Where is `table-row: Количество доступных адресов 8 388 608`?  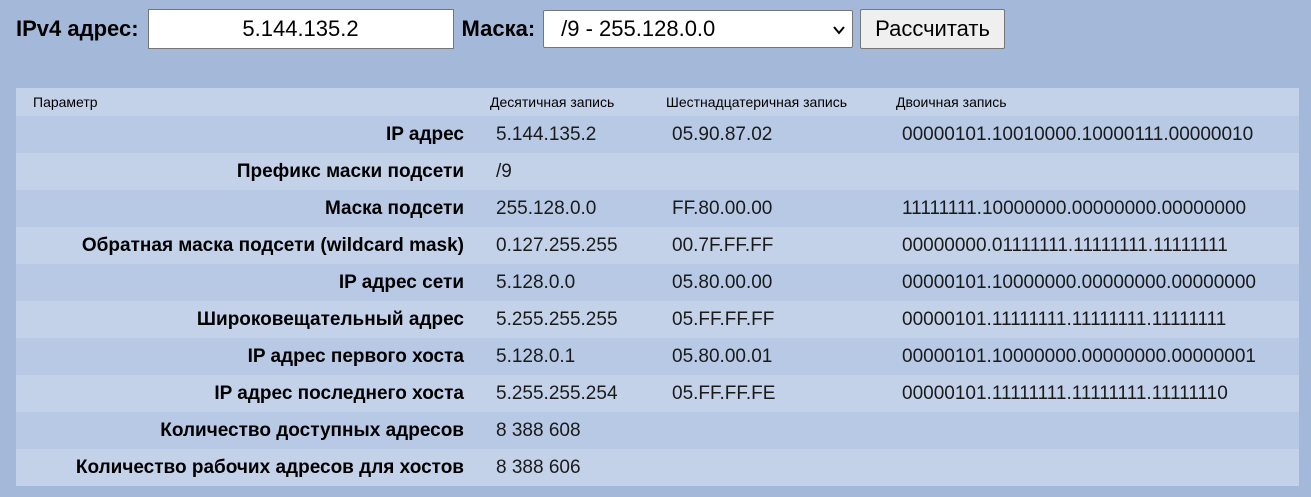
table-row: Количество доступных адресов 8 388 608 is located at coordinates (657, 430).